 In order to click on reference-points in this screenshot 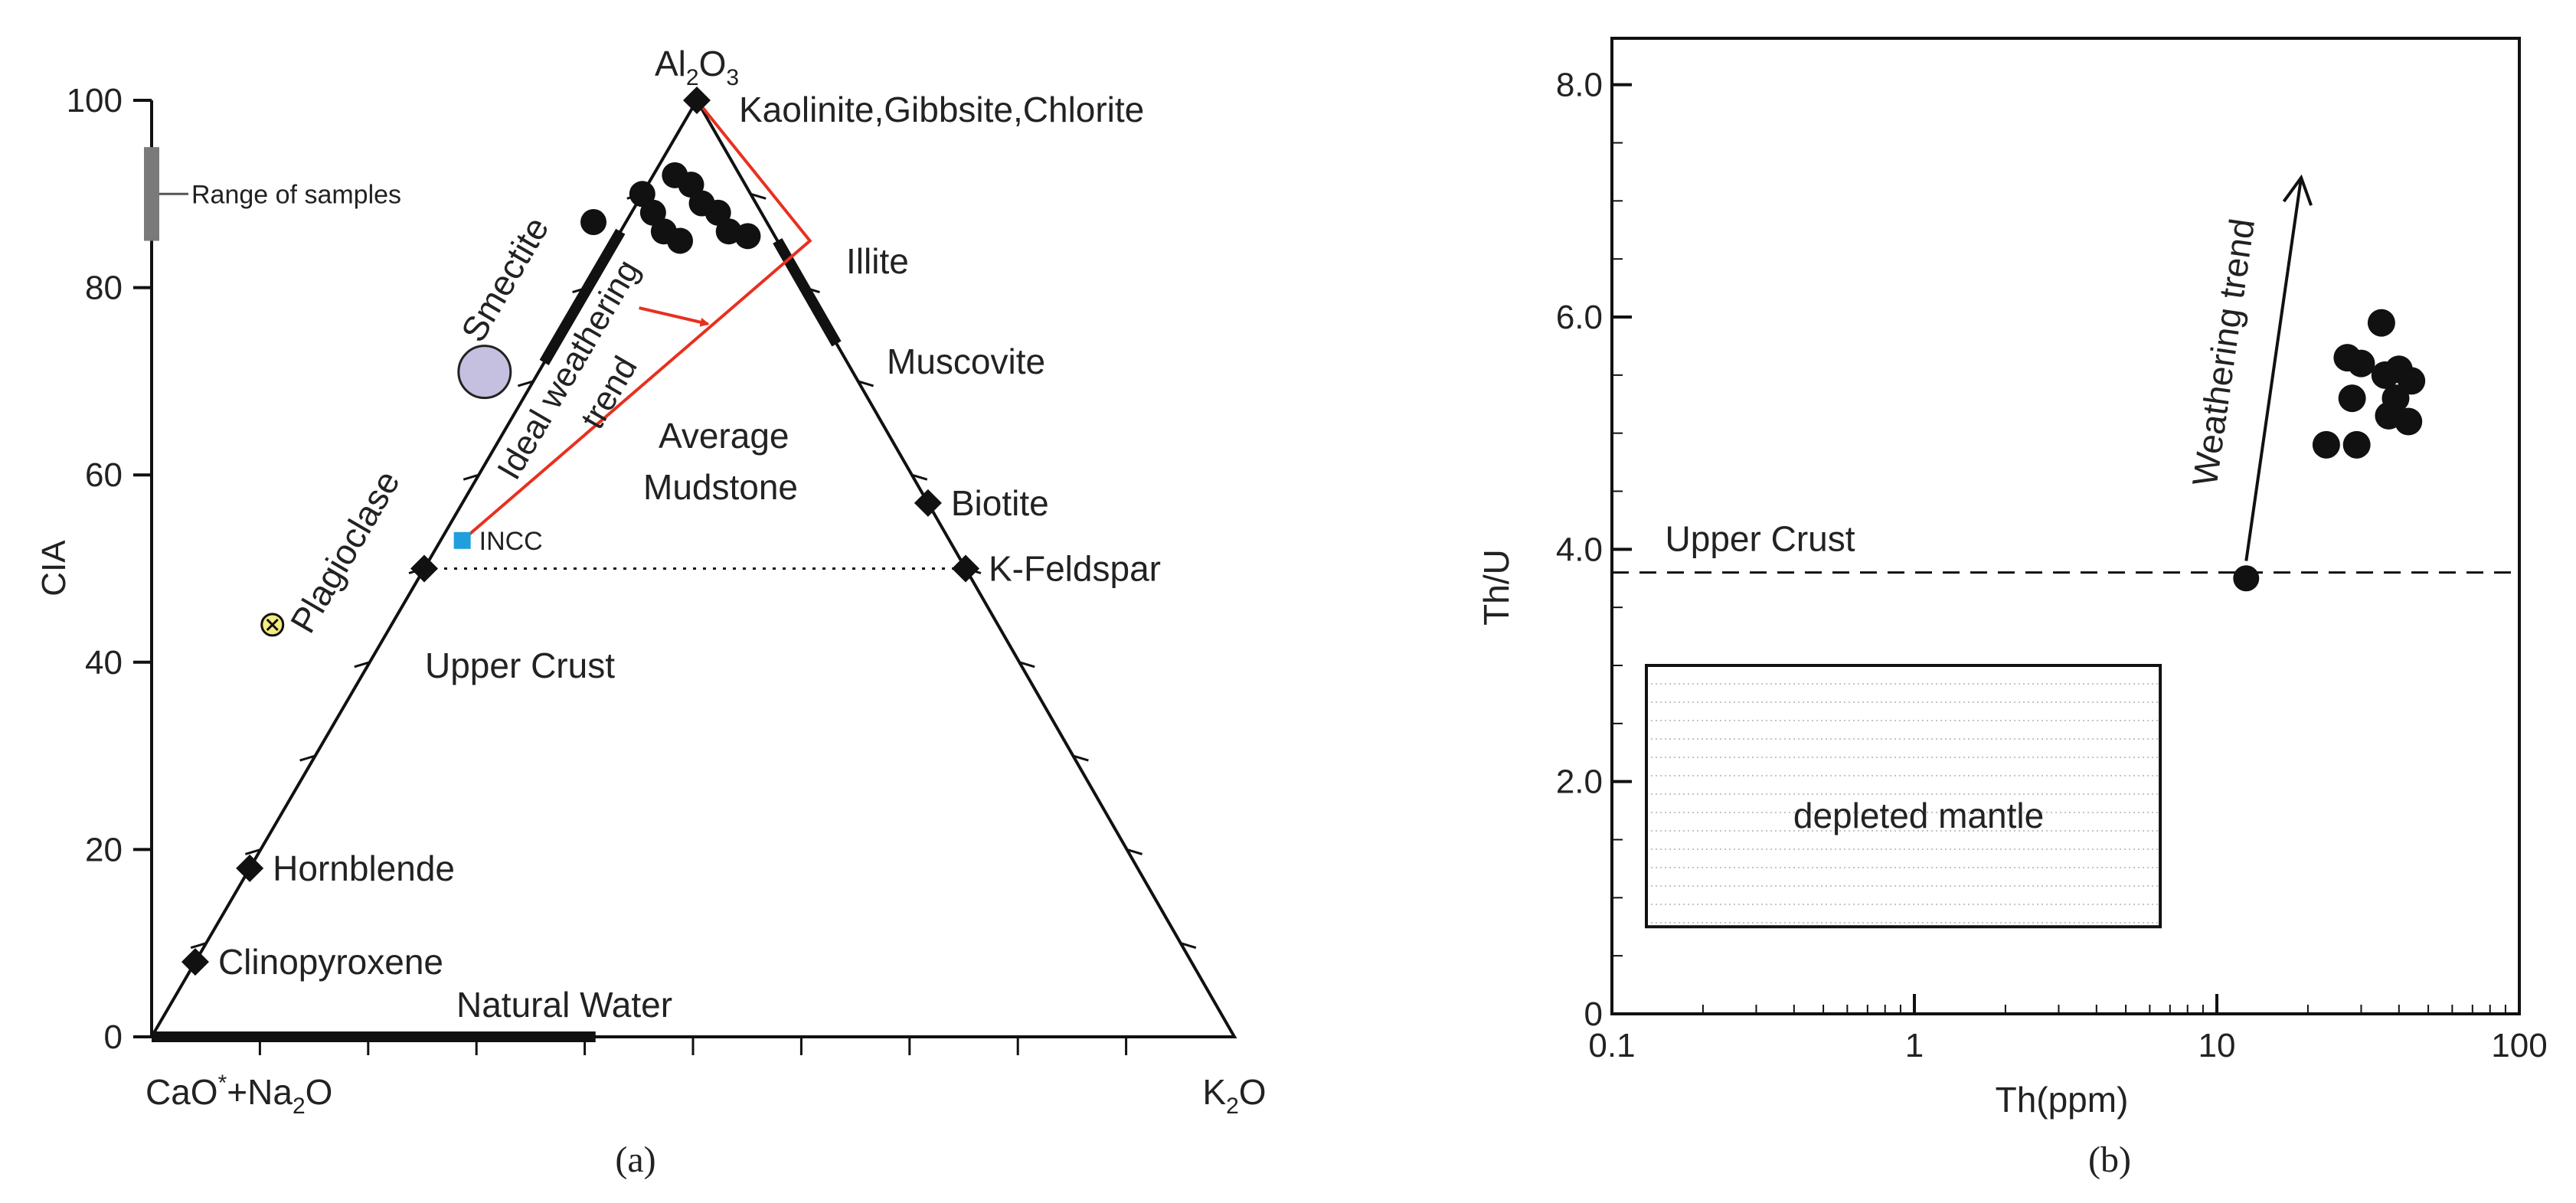, I will do `click(386, 491)`.